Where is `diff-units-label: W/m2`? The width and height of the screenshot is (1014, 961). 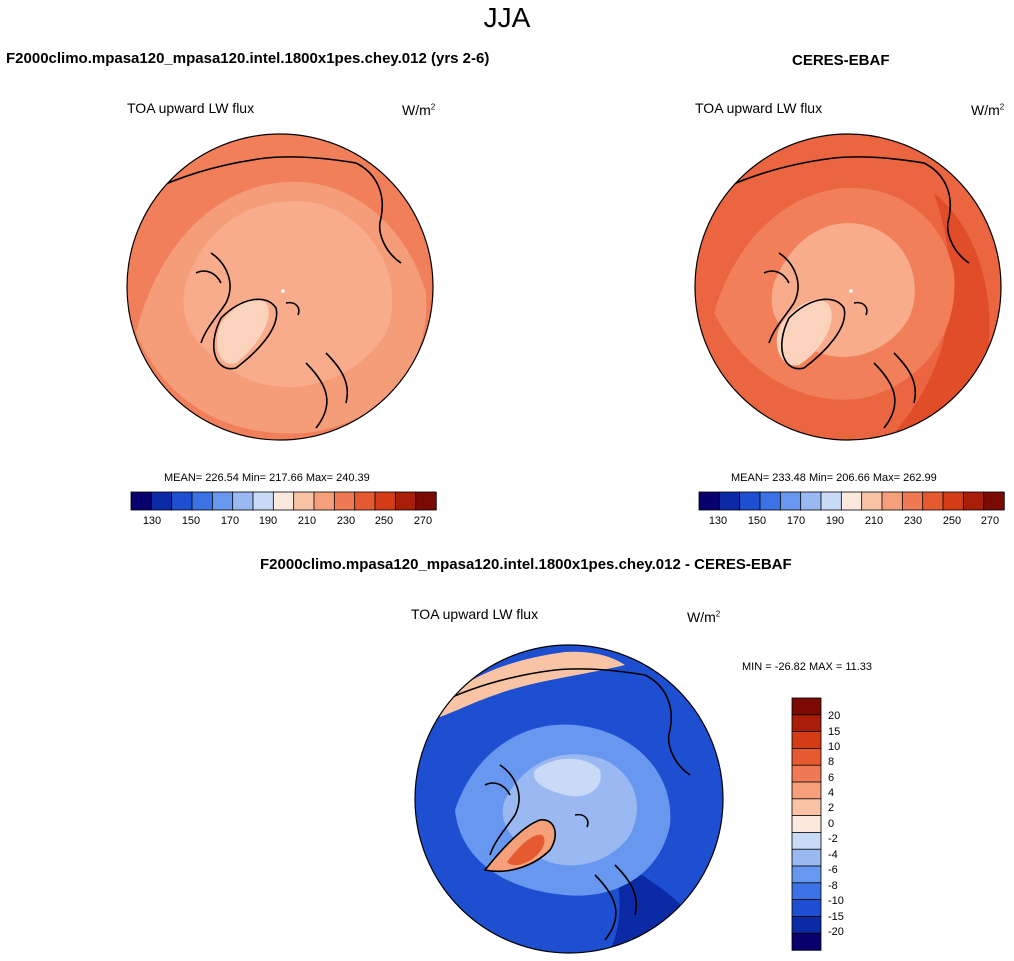 diff-units-label: W/m2 is located at coordinates (704, 617).